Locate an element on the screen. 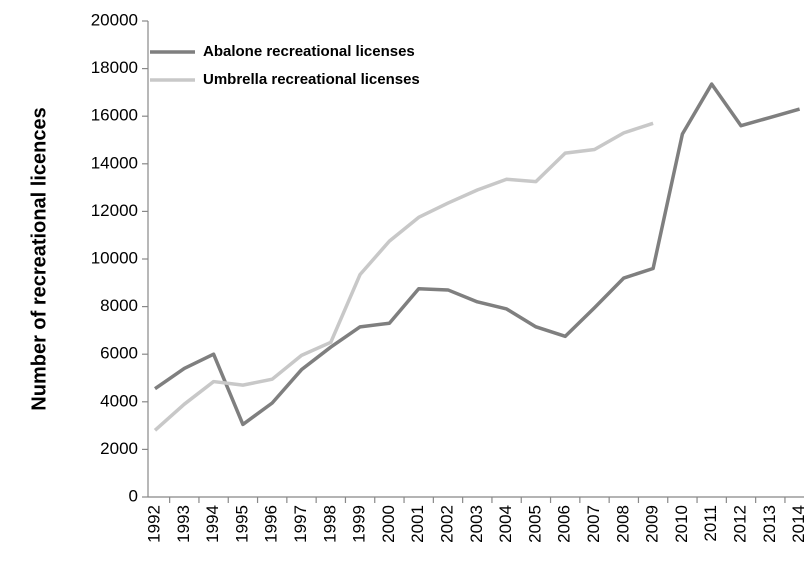 The image size is (804, 567). x-tick-label: 1997 is located at coordinates (300, 524).